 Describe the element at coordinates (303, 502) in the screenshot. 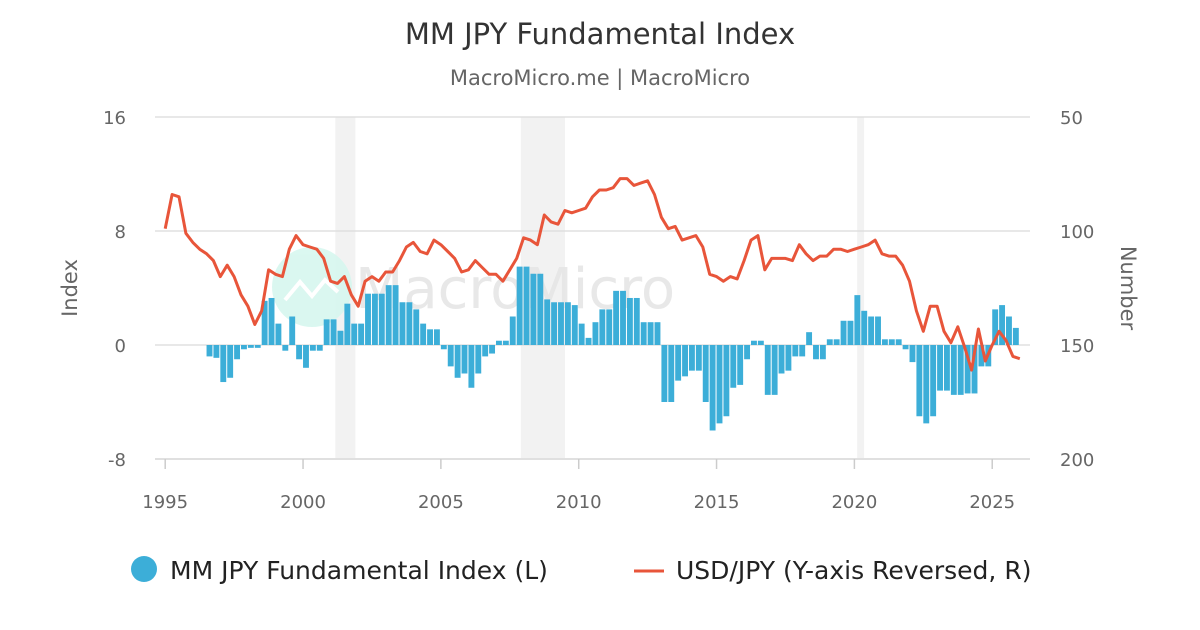

I see `x-tick-label: 2000` at that location.